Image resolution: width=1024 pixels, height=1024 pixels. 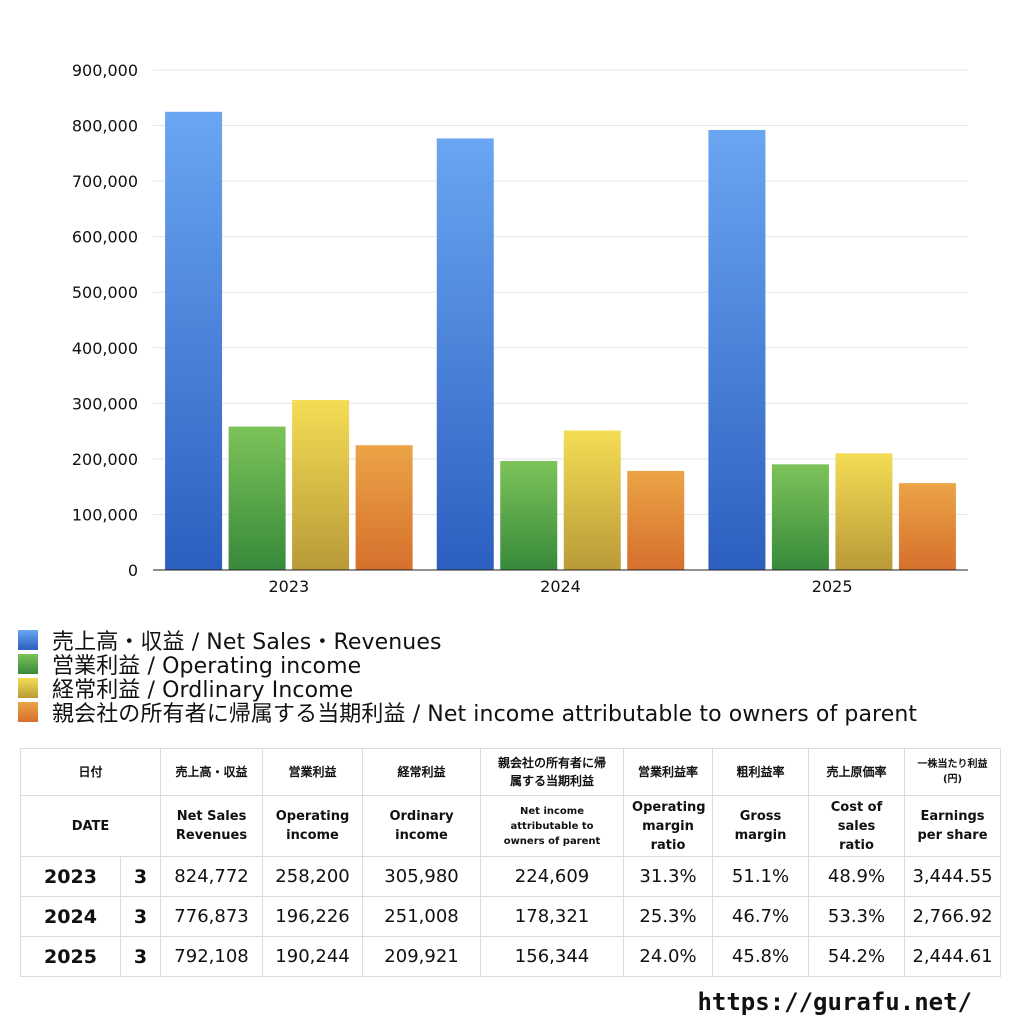 I want to click on cell-gross-margin: 51.1%, so click(x=761, y=876).